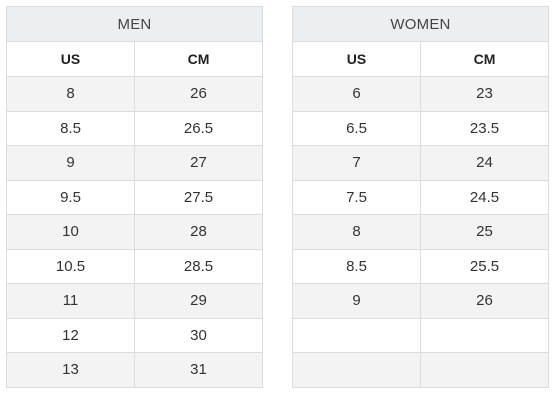 The image size is (553, 415). Describe the element at coordinates (484, 266) in the screenshot. I see `women-cm-cell: 25.5` at that location.